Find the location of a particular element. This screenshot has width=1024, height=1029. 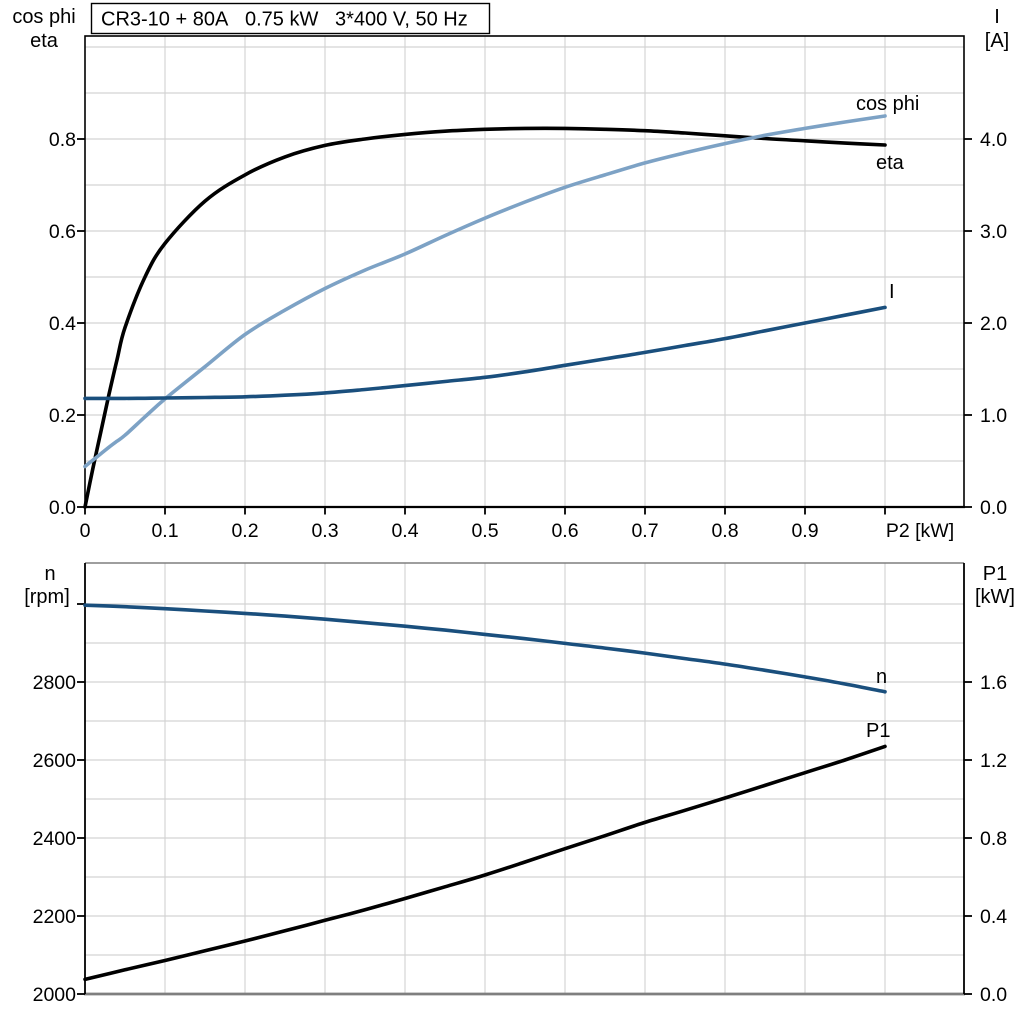

chart-title: CR3-10 + 80A 0.75 kW 3*400 V, 50 Hz is located at coordinates (284, 20).